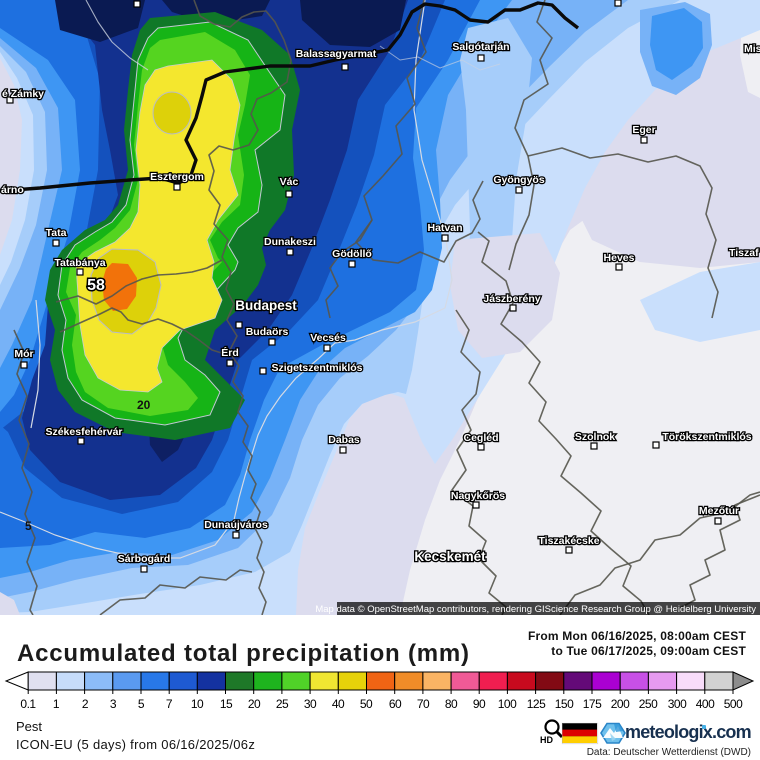 The image size is (760, 760). What do you see at coordinates (28, 526) in the screenshot?
I see `svg-text: 5` at bounding box center [28, 526].